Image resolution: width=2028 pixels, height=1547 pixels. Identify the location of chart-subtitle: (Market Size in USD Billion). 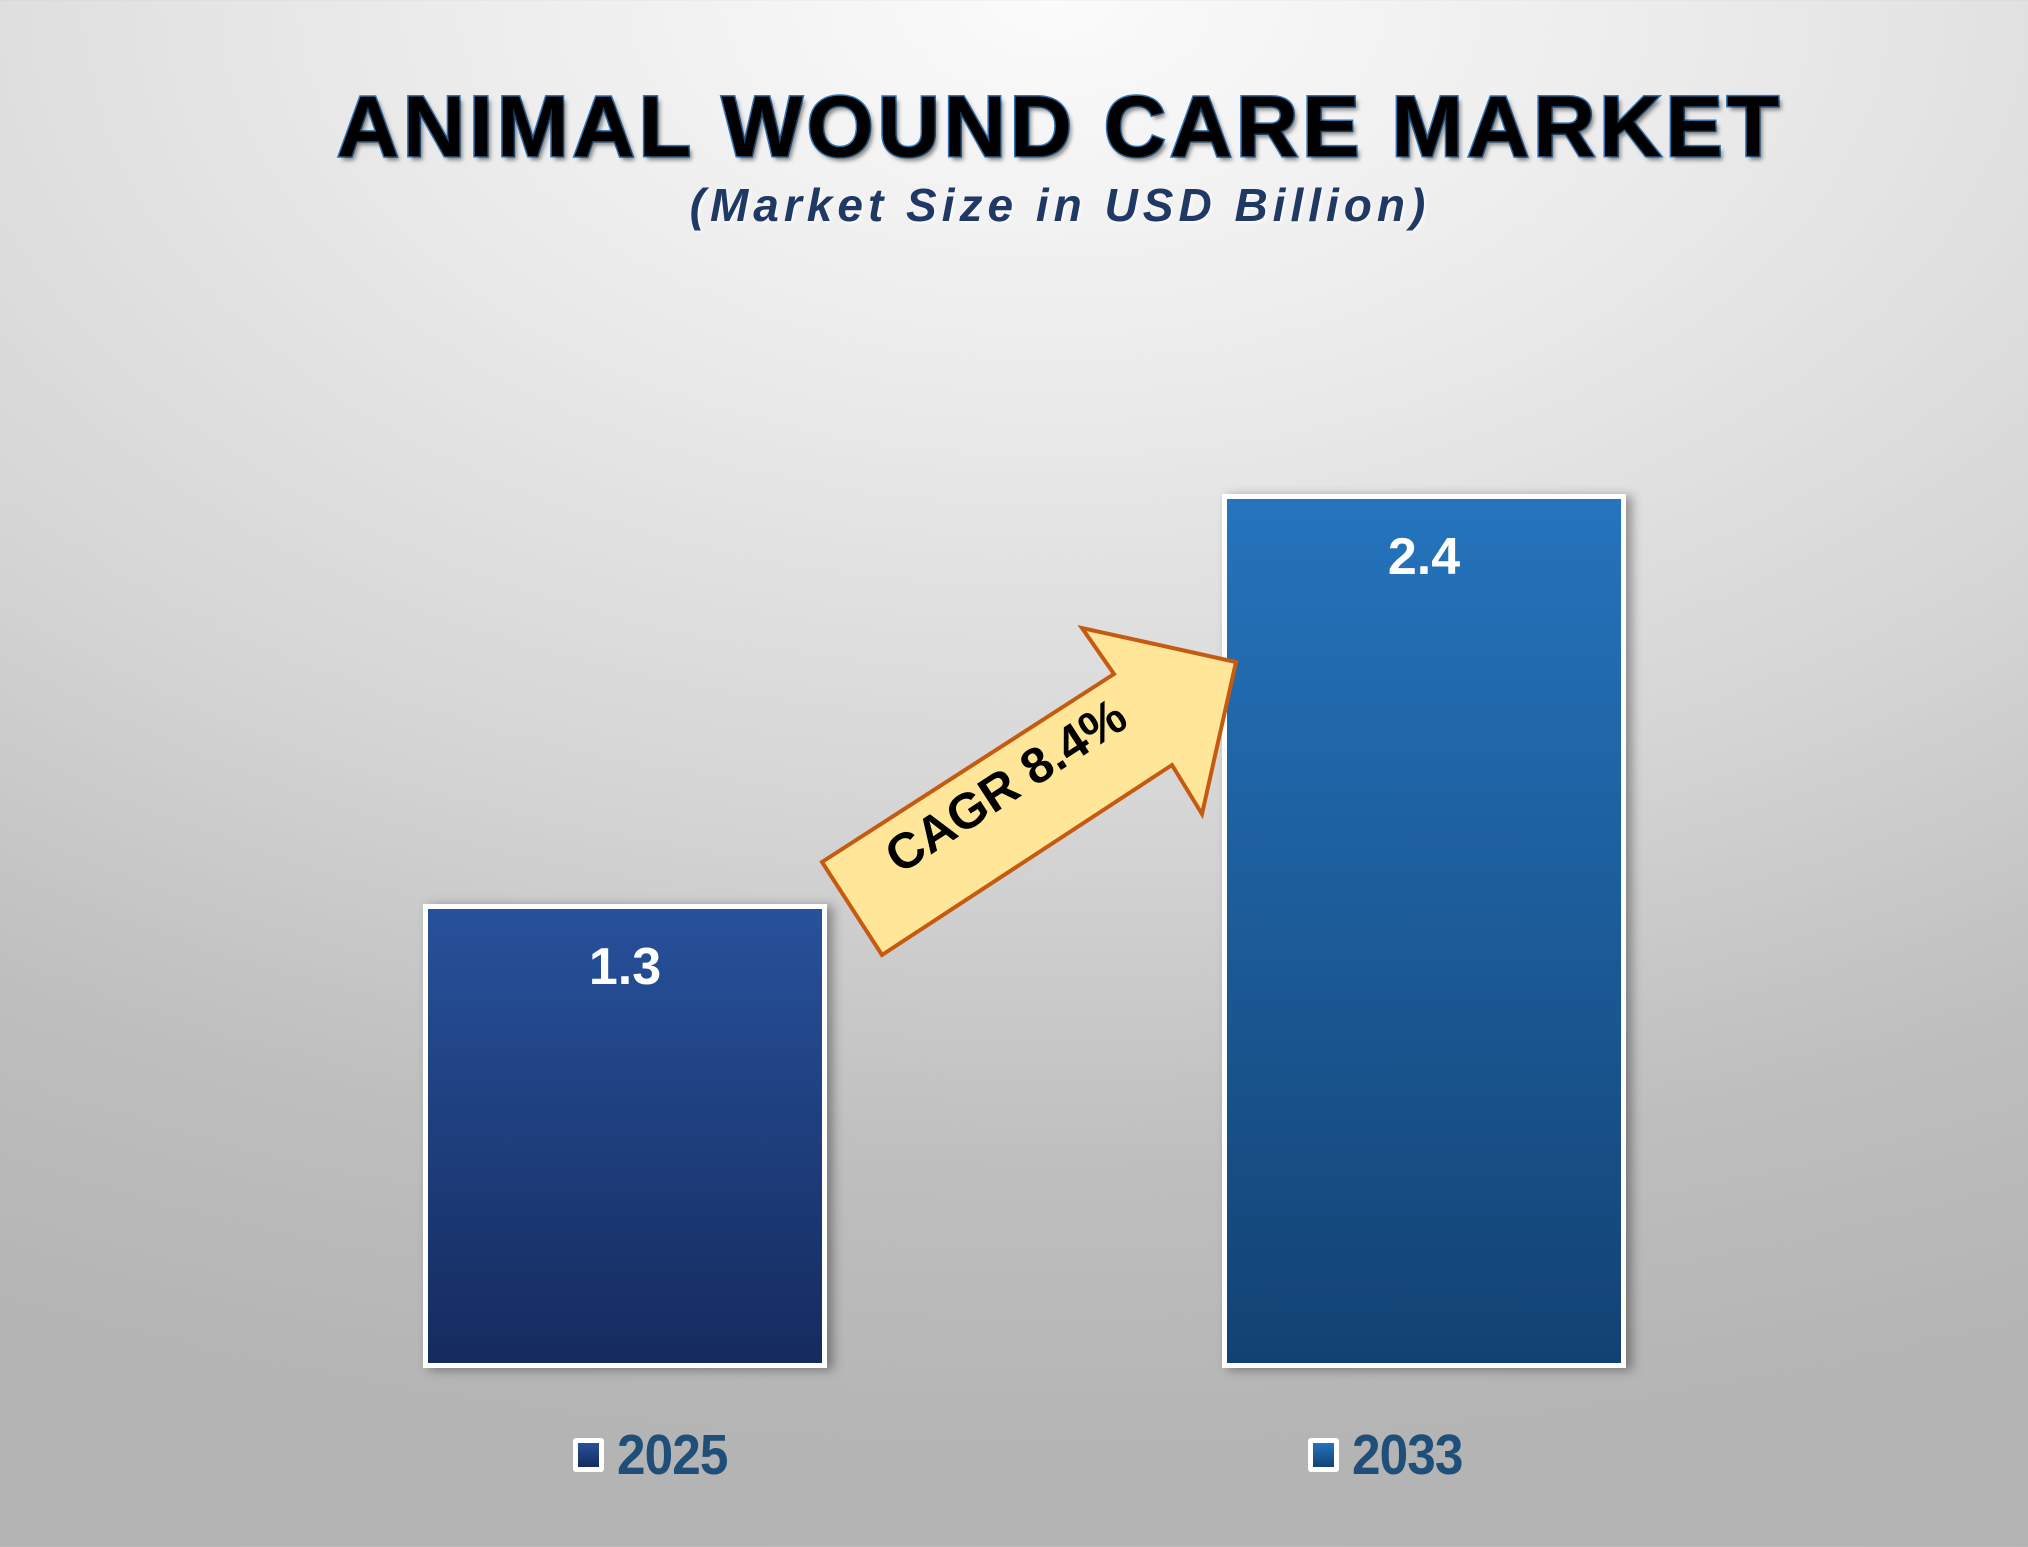
(1060, 205).